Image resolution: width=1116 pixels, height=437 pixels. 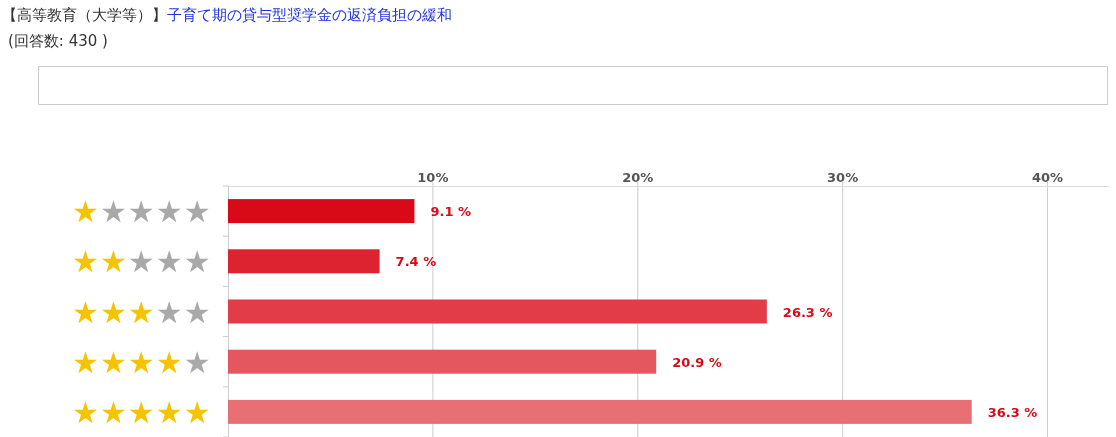 I want to click on x-tick-label: 40%, so click(x=1047, y=177).